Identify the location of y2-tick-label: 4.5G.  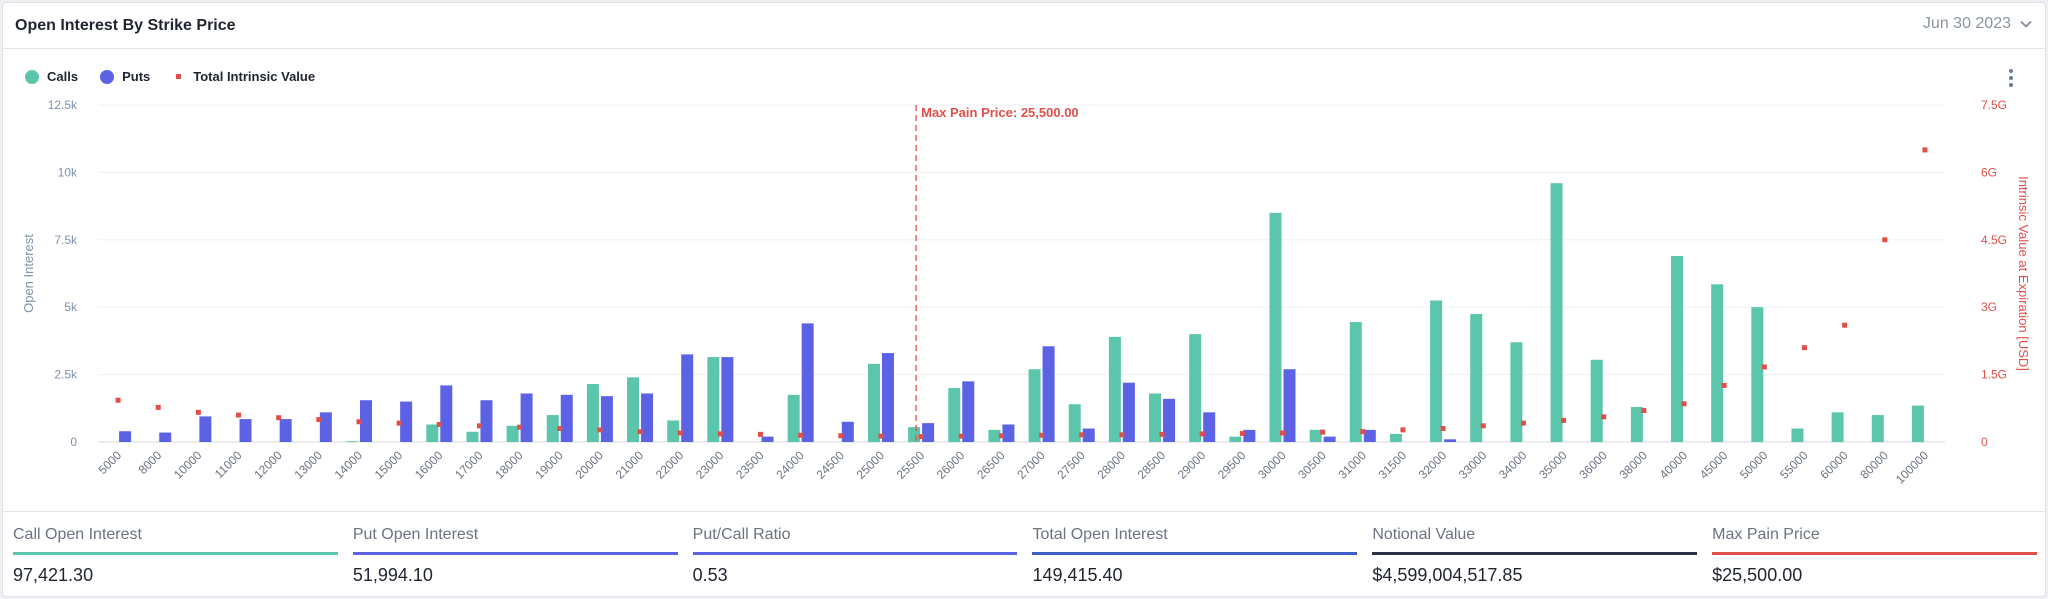
(1994, 240).